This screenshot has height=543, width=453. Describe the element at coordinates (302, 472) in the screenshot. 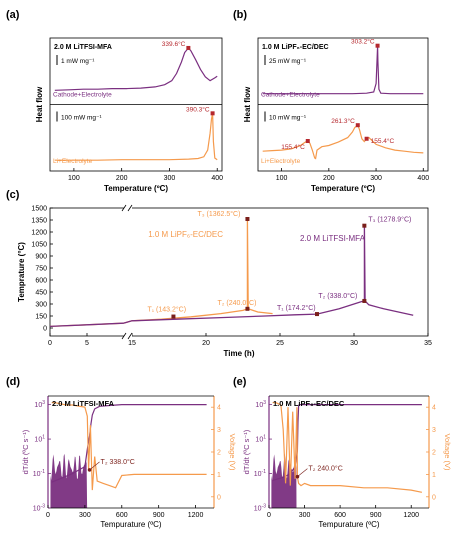

I see `event-leader` at that location.